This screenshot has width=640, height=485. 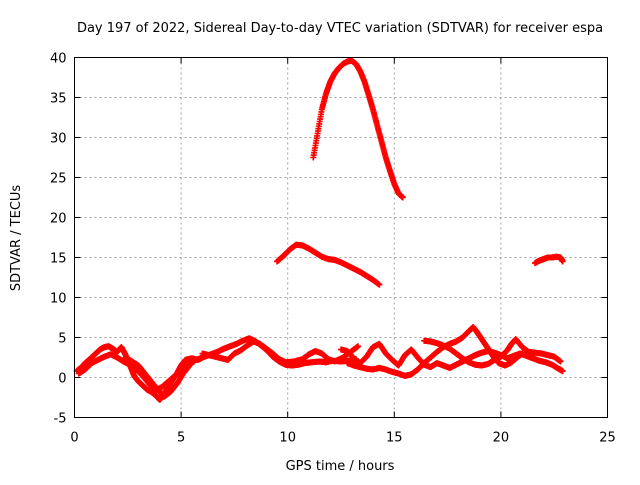 I want to click on y-axis-title: SDTVAR / TECUs, so click(x=16, y=238).